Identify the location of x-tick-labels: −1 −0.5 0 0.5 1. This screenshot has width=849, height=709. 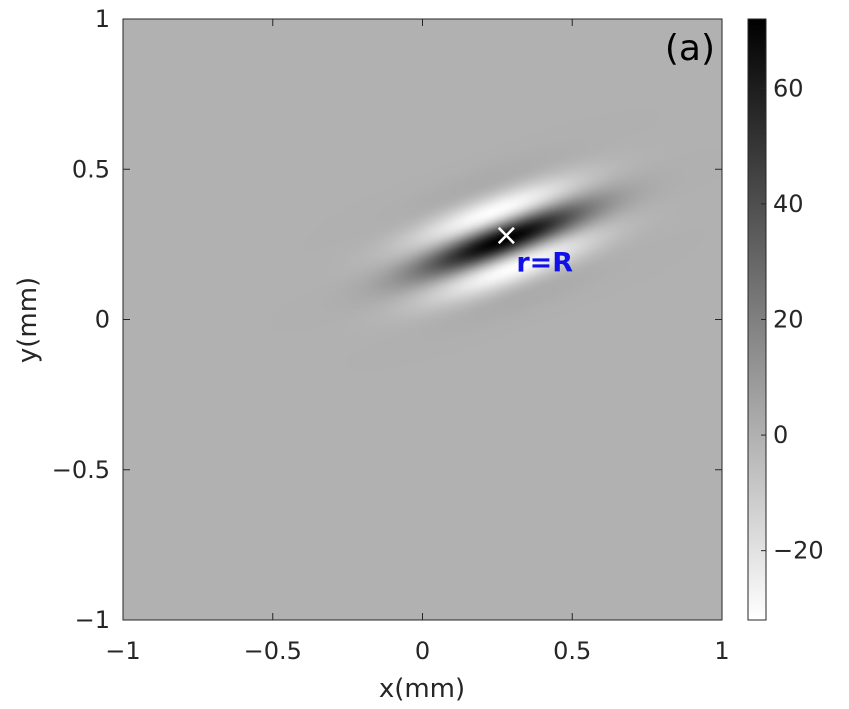
(417, 651).